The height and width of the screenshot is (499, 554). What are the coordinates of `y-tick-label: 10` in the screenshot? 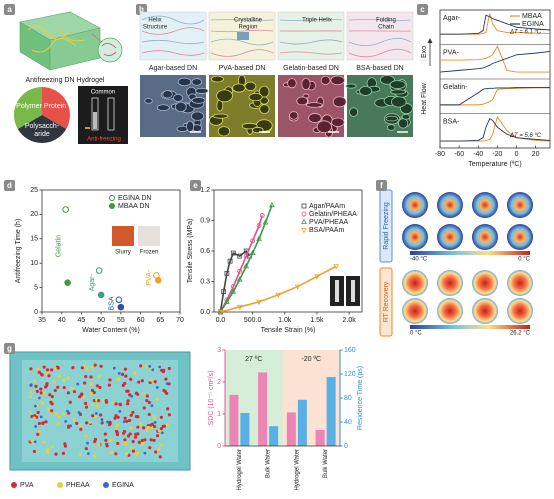 It's located at (34, 263).